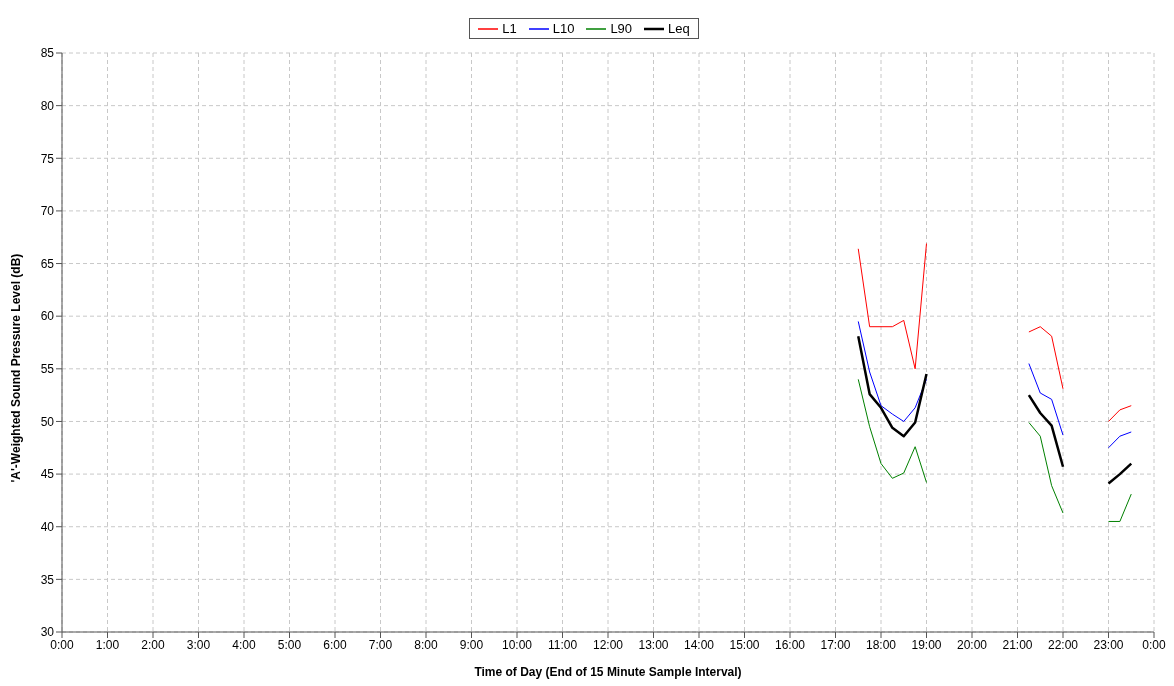 The width and height of the screenshot is (1174, 686). I want to click on x-tick-label: 11:00, so click(562, 644).